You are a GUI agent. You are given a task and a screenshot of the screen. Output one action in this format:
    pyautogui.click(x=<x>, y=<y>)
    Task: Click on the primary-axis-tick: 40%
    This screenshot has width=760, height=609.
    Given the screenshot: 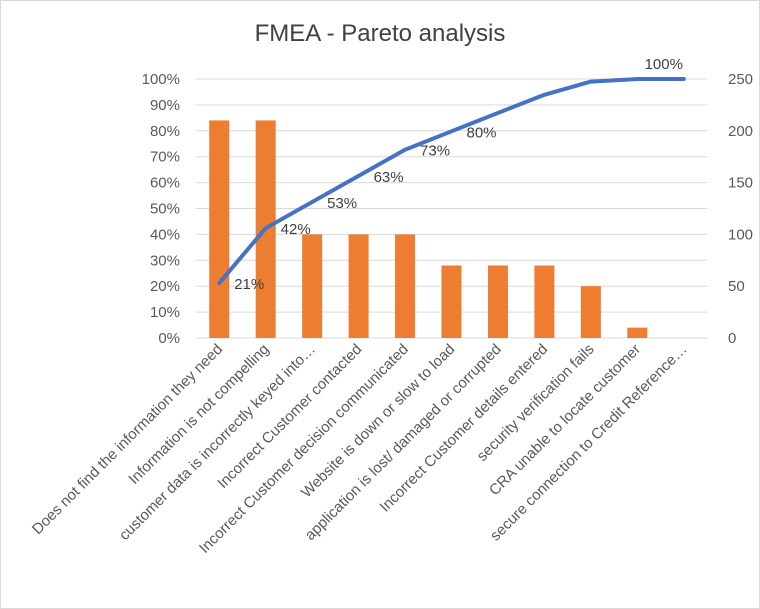 What is the action you would take?
    pyautogui.click(x=165, y=234)
    